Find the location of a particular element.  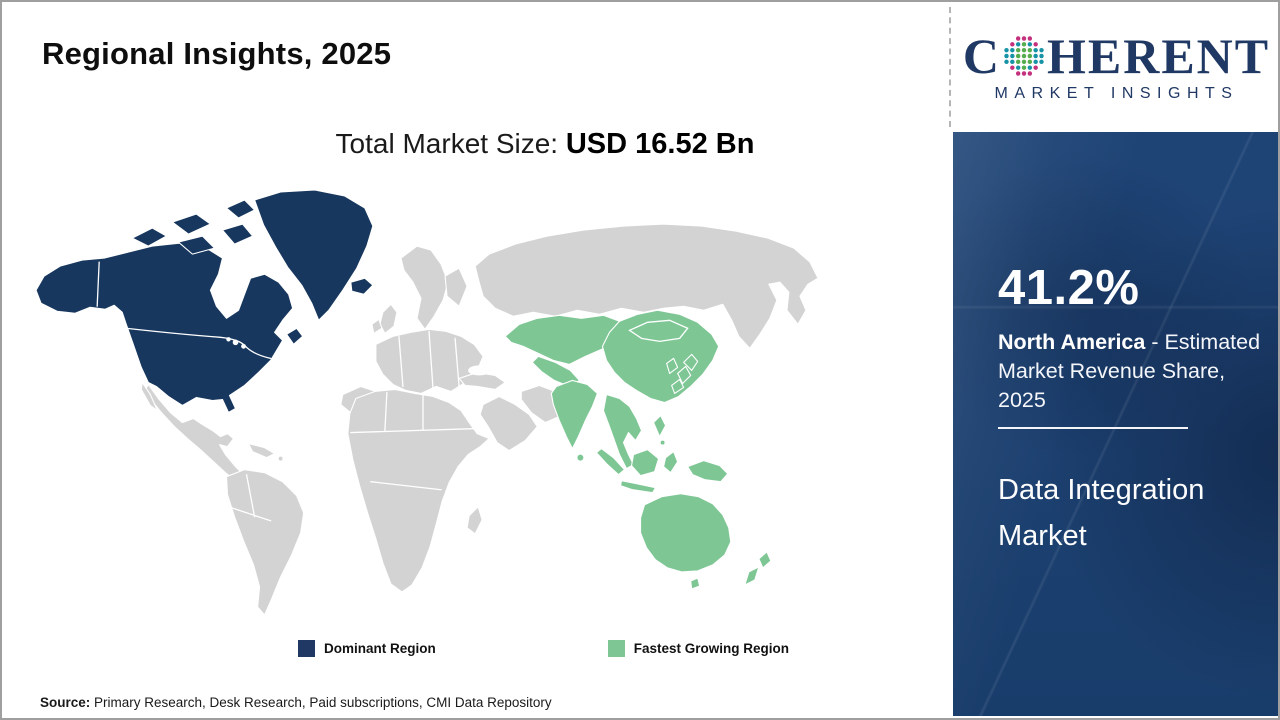

market-name: Data Integration Market is located at coordinates (1101, 513).